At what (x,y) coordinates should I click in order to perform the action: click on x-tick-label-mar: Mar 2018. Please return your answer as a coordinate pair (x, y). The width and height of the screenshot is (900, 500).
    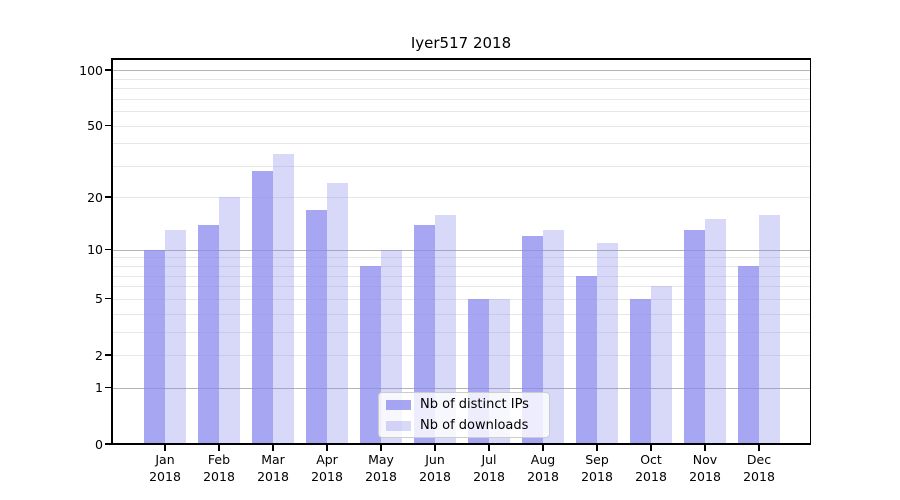
    Looking at the image, I should click on (273, 468).